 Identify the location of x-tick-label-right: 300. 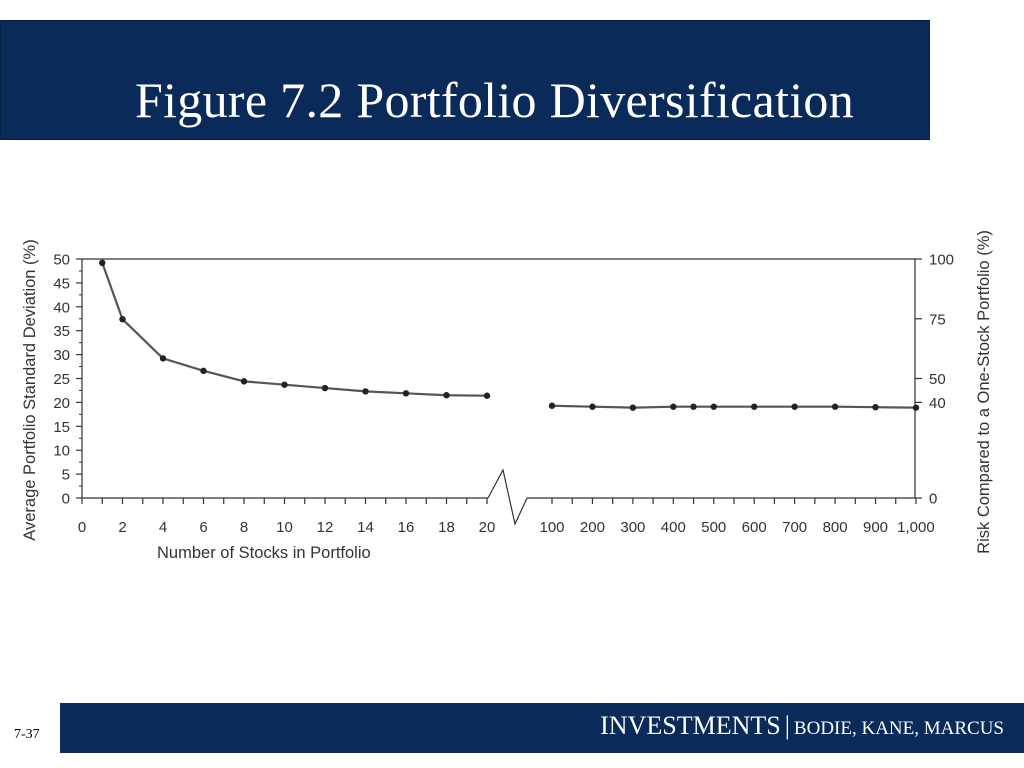
(632, 527).